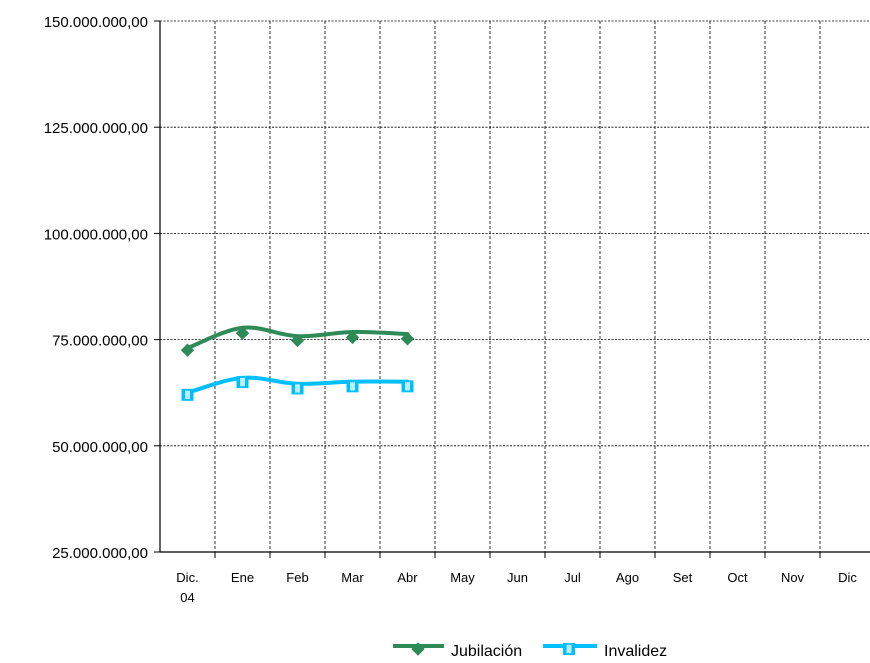 The height and width of the screenshot is (663, 870). I want to click on x-tick-label: Feb, so click(297, 577).